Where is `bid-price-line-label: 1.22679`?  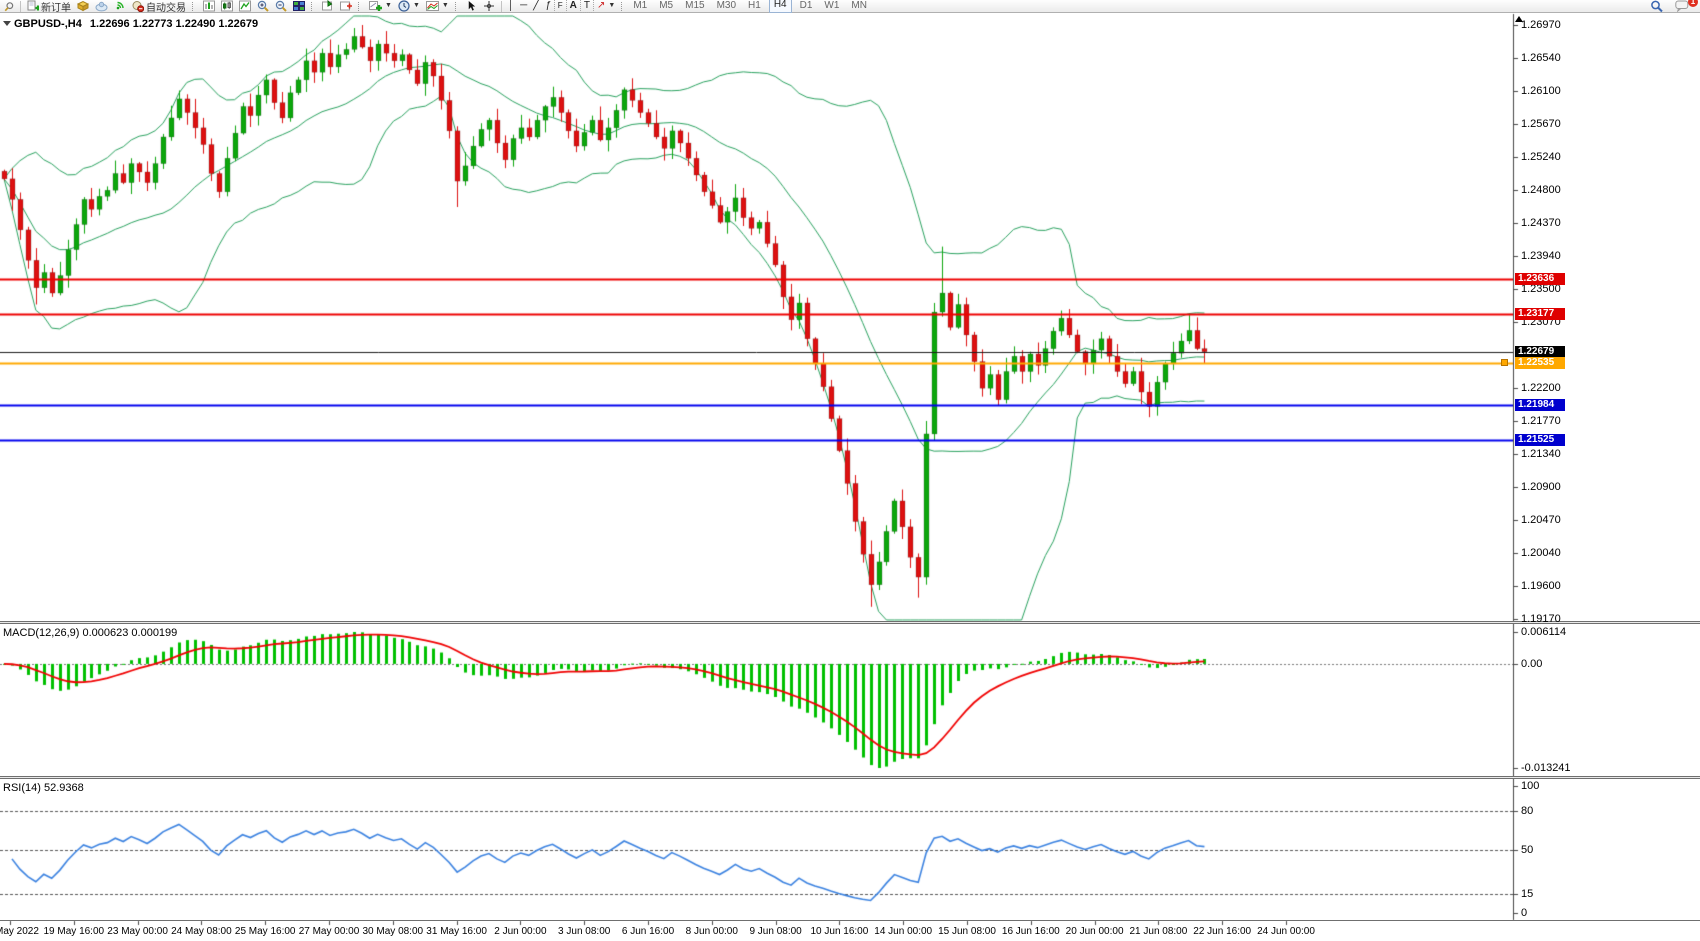 bid-price-line-label: 1.22679 is located at coordinates (1540, 351).